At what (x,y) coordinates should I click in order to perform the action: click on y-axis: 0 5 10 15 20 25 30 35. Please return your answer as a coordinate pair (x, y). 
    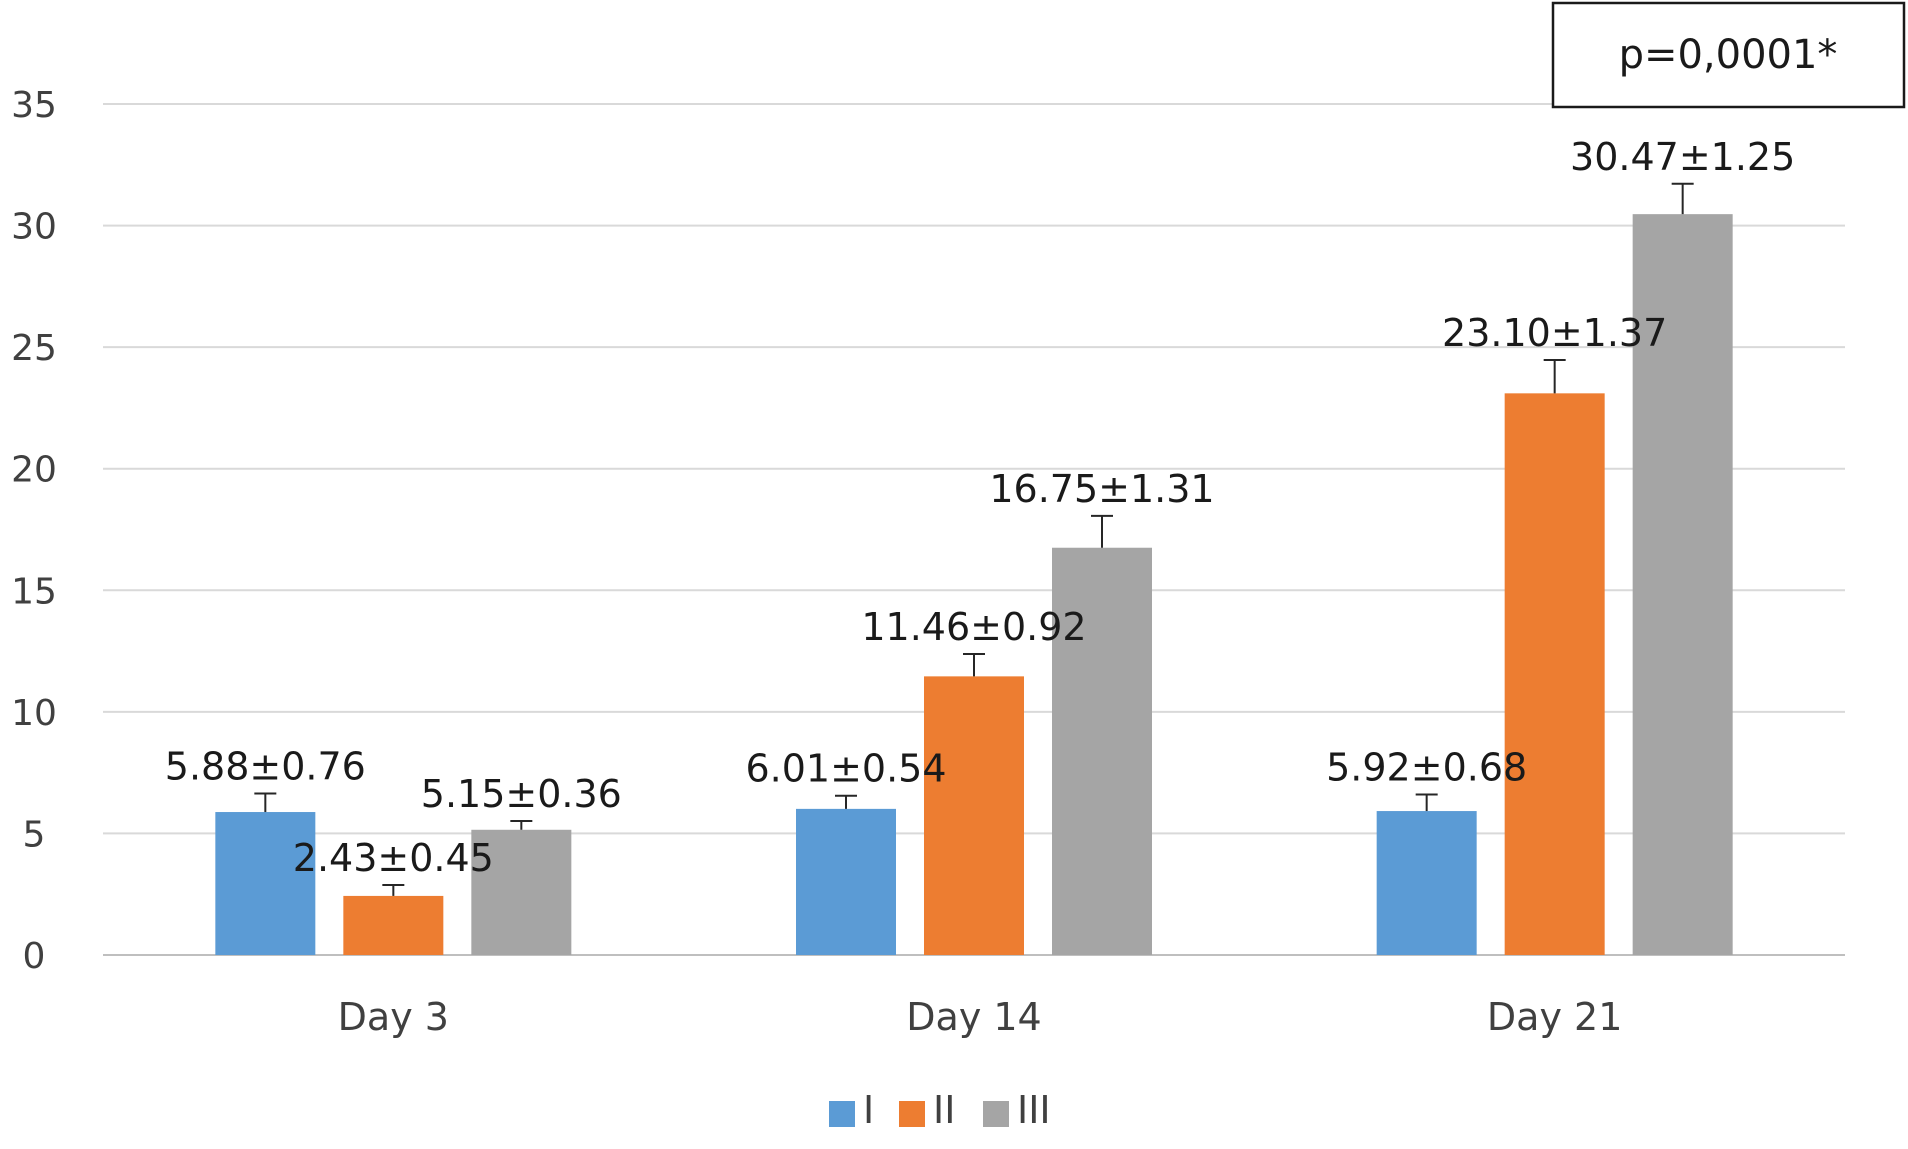
    Looking at the image, I should click on (34, 531).